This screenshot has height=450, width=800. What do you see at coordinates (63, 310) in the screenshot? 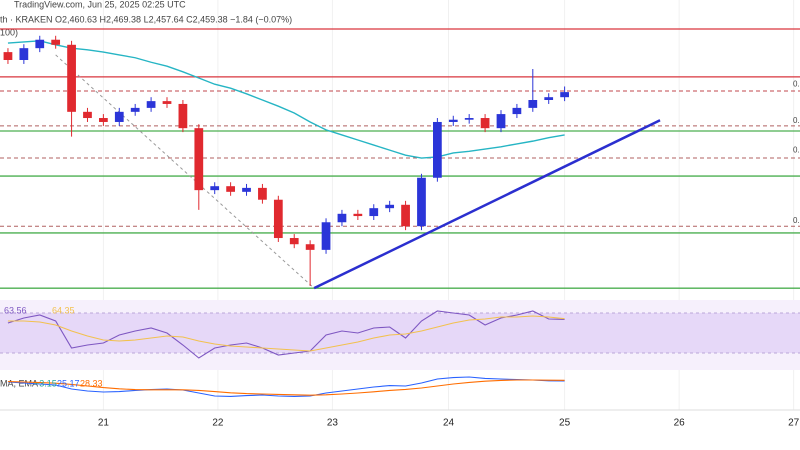
I see `rsi-readout: 64.35` at bounding box center [63, 310].